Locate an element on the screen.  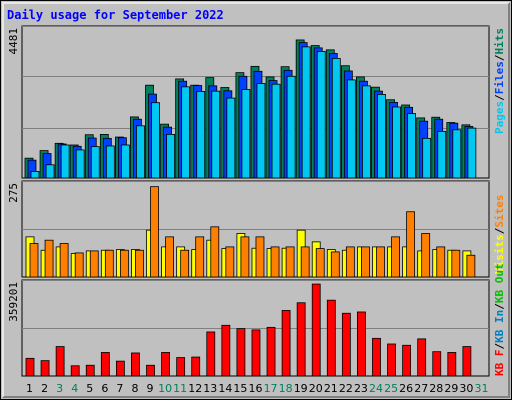
x-tick-label: 13 is located at coordinates (210, 388).